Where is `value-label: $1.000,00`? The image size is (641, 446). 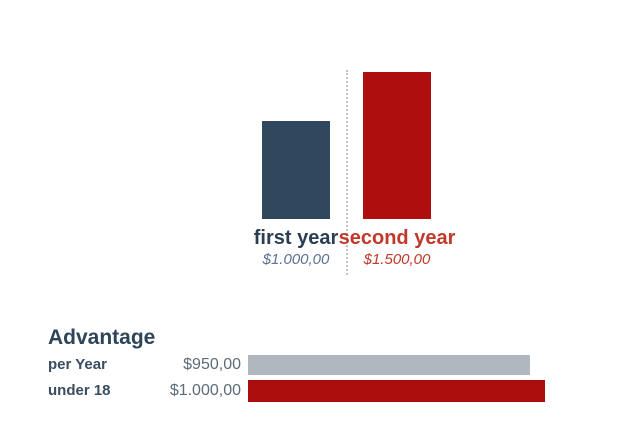
value-label: $1.000,00 is located at coordinates (296, 259).